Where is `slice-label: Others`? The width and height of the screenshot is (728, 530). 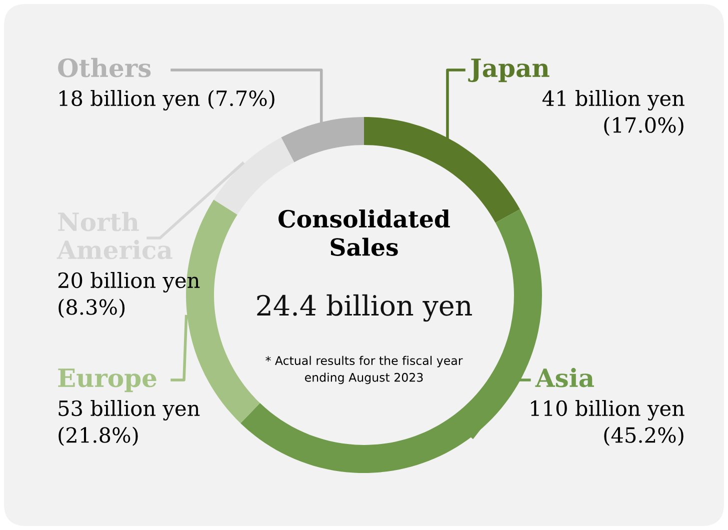 slice-label: Others is located at coordinates (104, 68).